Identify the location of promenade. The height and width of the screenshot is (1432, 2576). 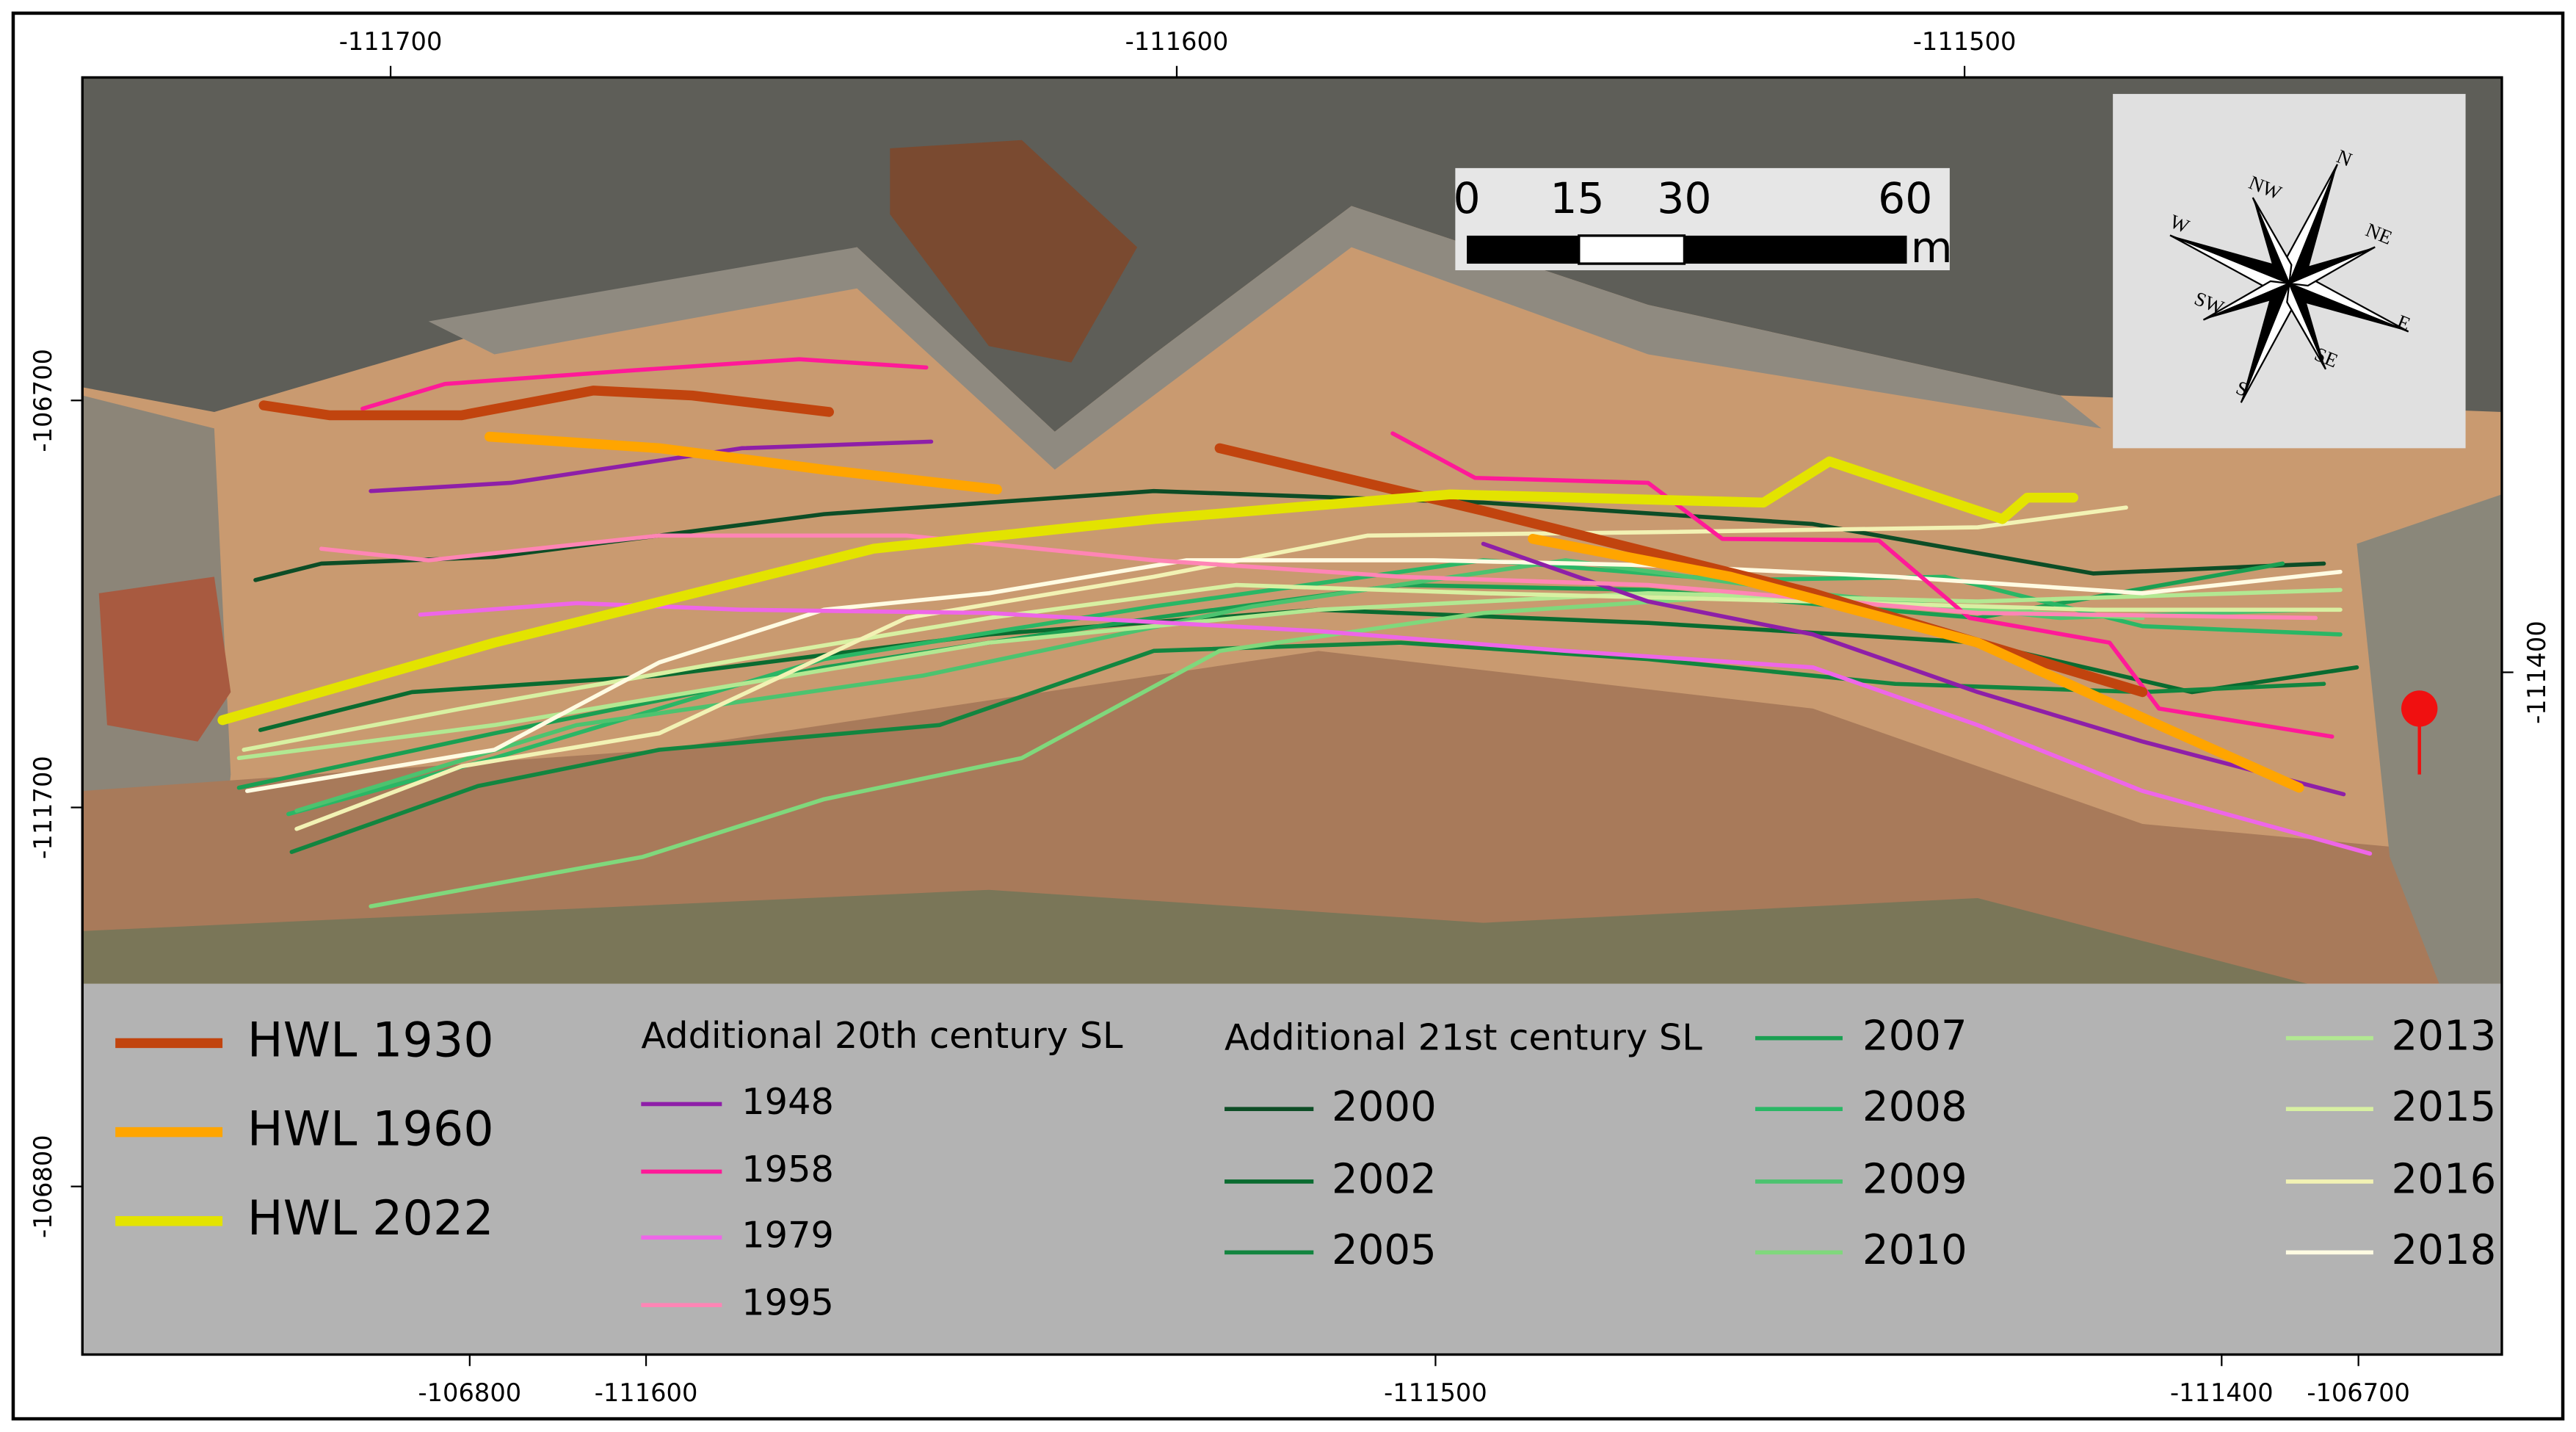
(1265, 338).